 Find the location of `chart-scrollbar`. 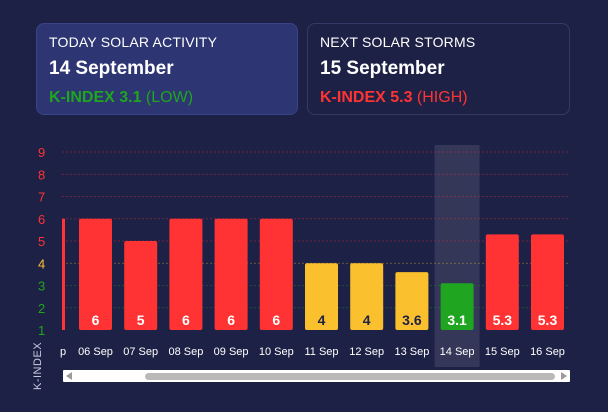

chart-scrollbar is located at coordinates (316, 376).